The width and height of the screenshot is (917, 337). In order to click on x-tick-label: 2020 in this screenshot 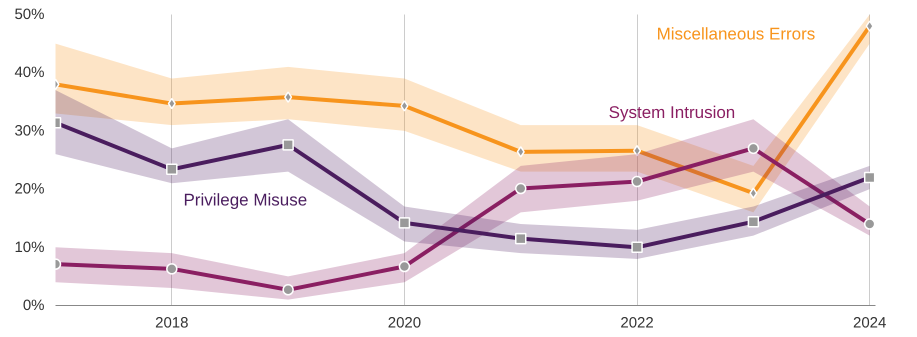, I will do `click(405, 323)`.